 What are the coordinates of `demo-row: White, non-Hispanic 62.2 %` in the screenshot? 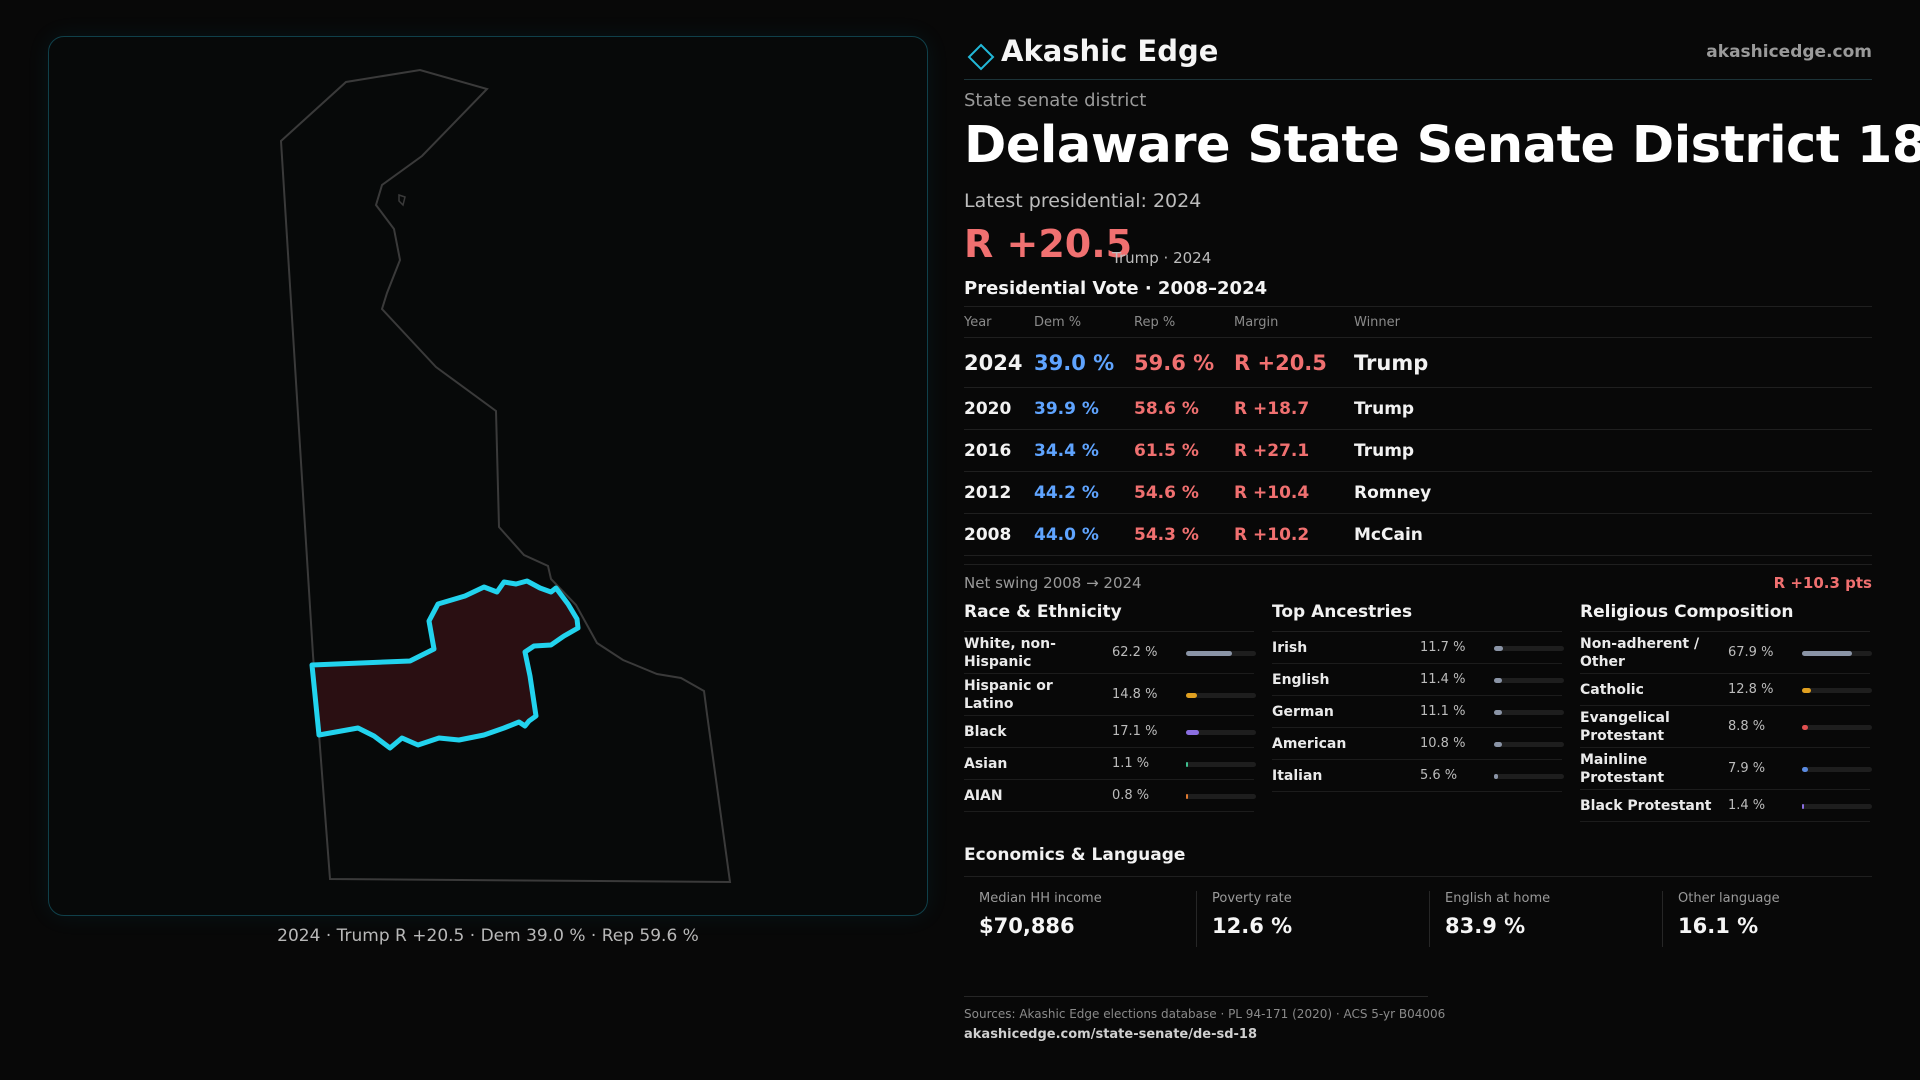 It's located at (1110, 653).